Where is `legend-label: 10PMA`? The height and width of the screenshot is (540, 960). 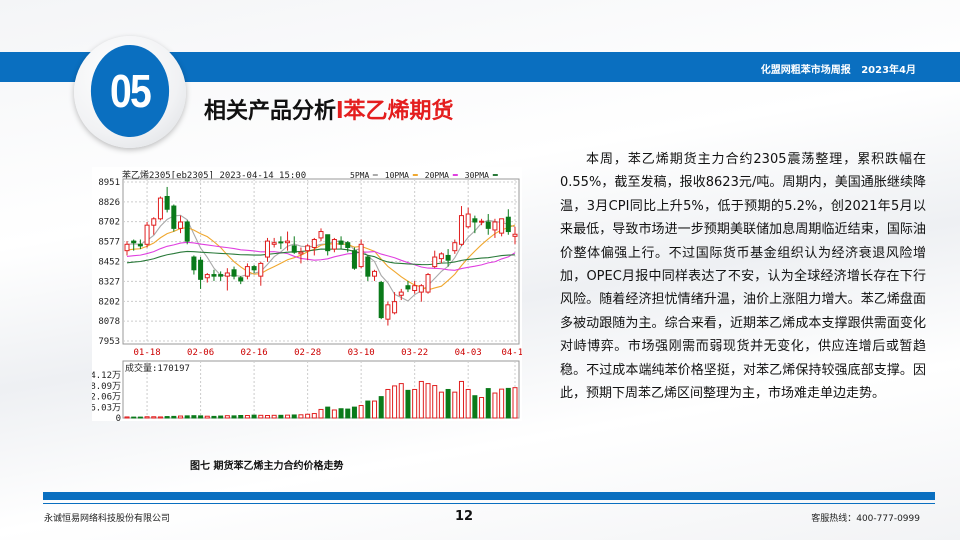
legend-label: 10PMA is located at coordinates (397, 175).